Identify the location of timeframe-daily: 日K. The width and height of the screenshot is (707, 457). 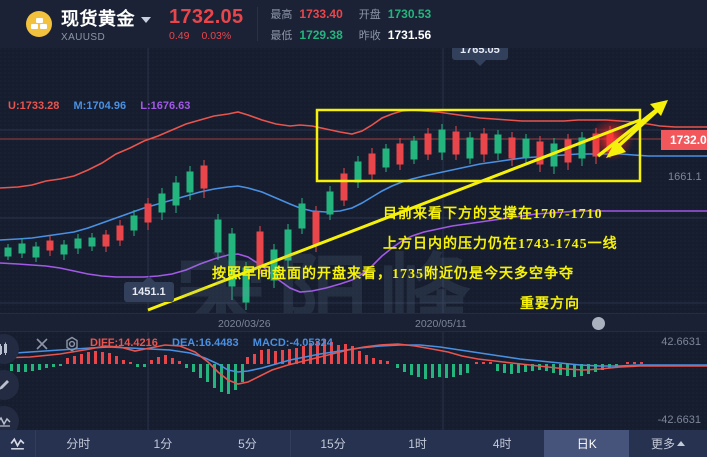
(587, 443).